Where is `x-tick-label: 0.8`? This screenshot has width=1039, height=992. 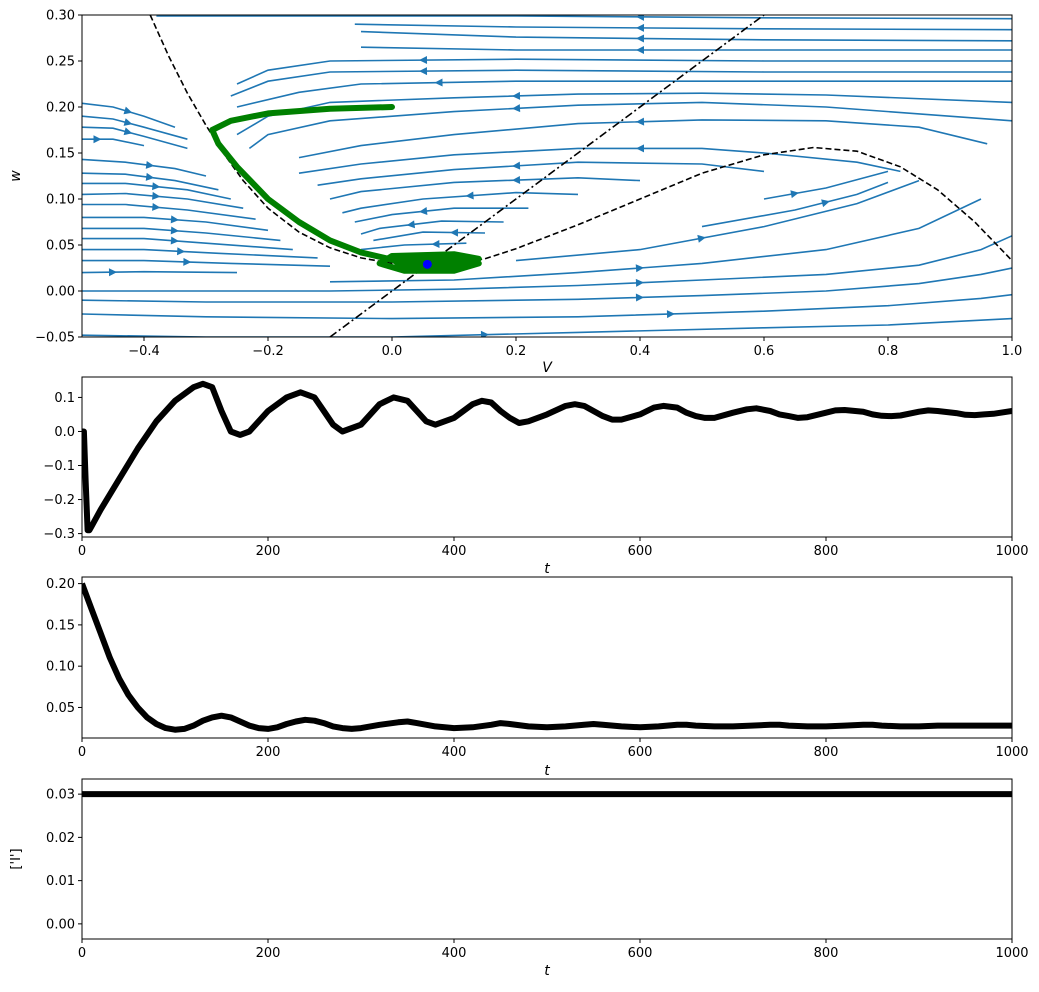 x-tick-label: 0.8 is located at coordinates (888, 351).